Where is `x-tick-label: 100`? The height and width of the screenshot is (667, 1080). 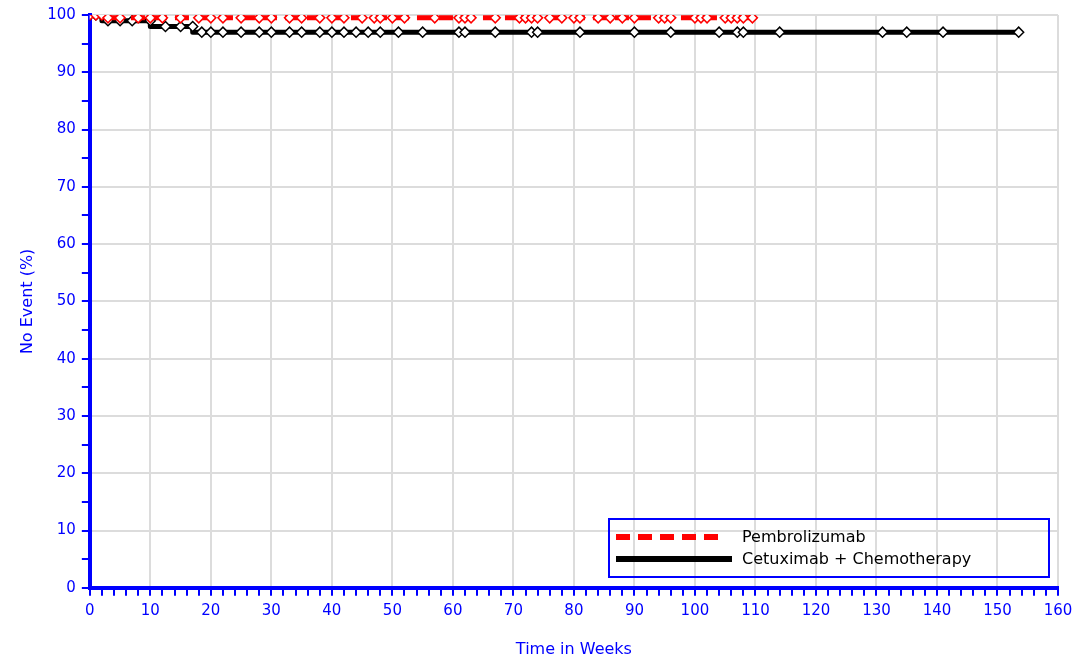
x-tick-label: 100 is located at coordinates (695, 609).